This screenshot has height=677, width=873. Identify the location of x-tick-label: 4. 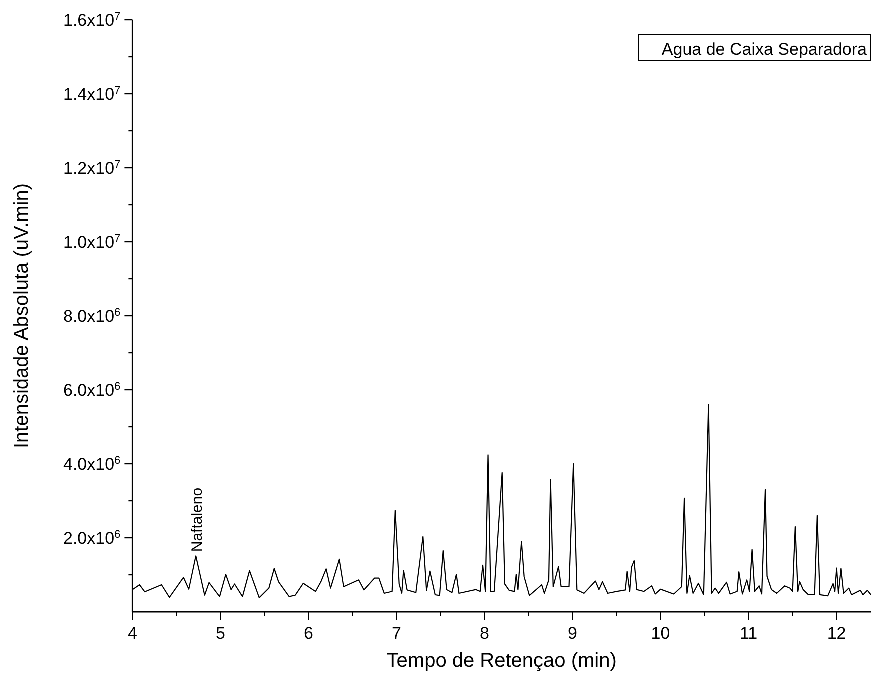
(133, 633).